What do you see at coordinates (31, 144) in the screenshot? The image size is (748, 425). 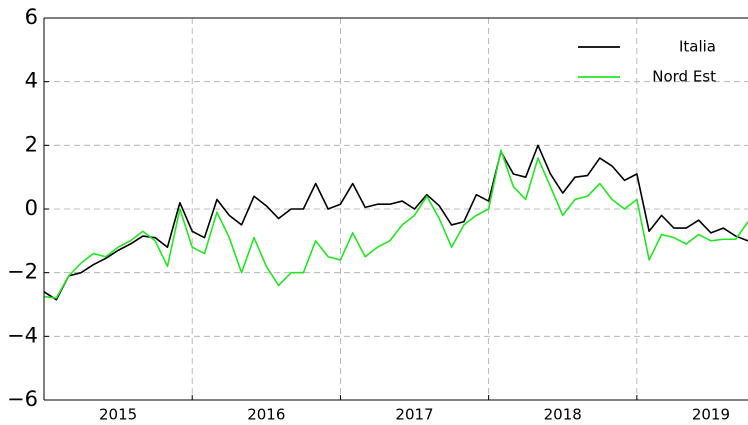 I see `y-tick-label: 2` at bounding box center [31, 144].